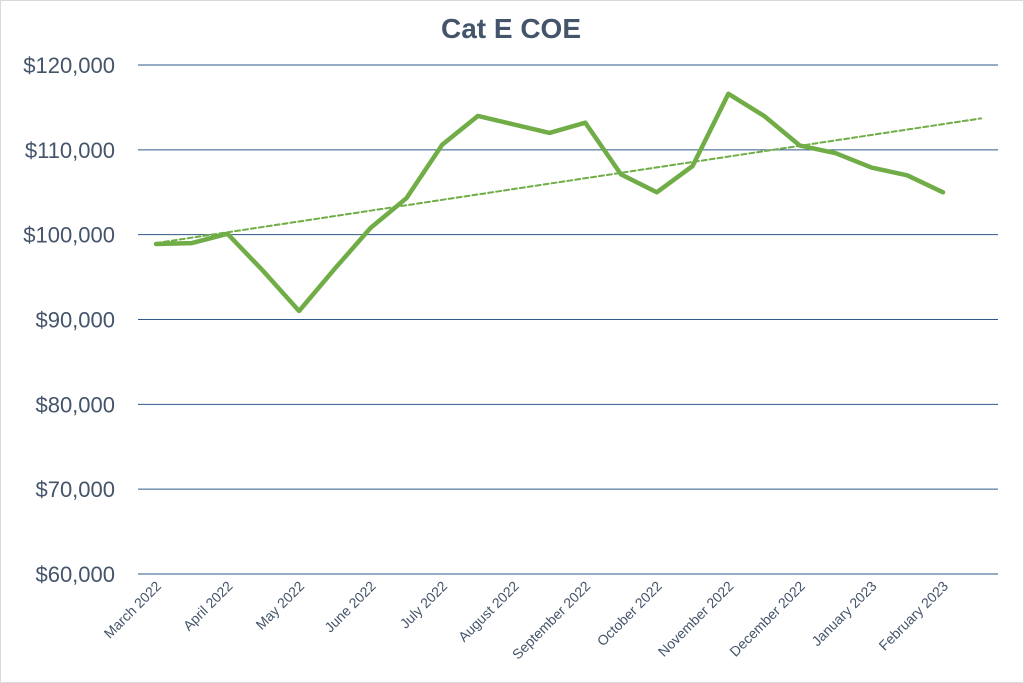 The image size is (1024, 683). Describe the element at coordinates (424, 605) in the screenshot. I see `x-tick-label: July 2022` at that location.